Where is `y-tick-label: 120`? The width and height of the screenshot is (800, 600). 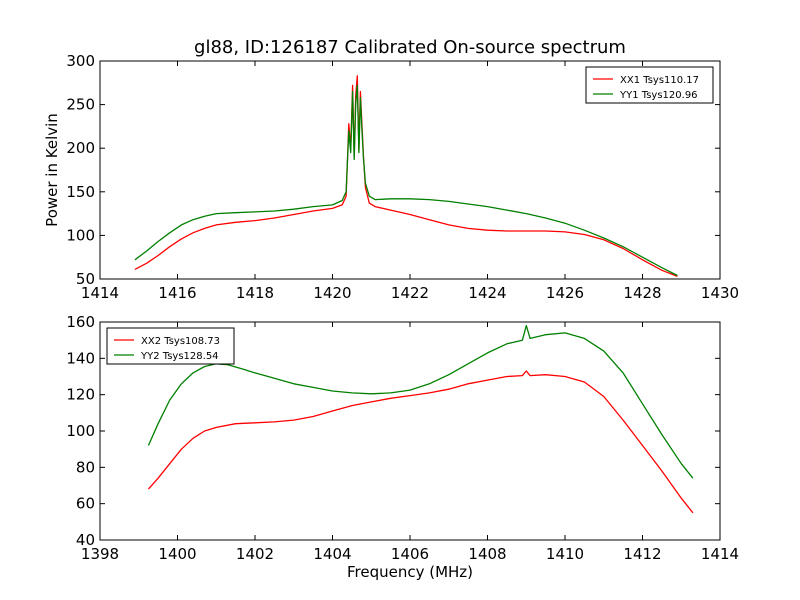
y-tick-label: 120 is located at coordinates (80, 395).